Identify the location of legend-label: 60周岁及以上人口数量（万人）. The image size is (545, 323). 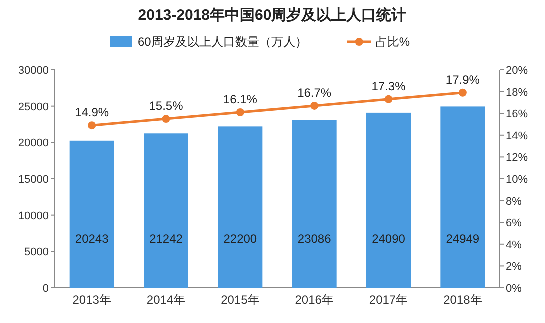
(223, 42).